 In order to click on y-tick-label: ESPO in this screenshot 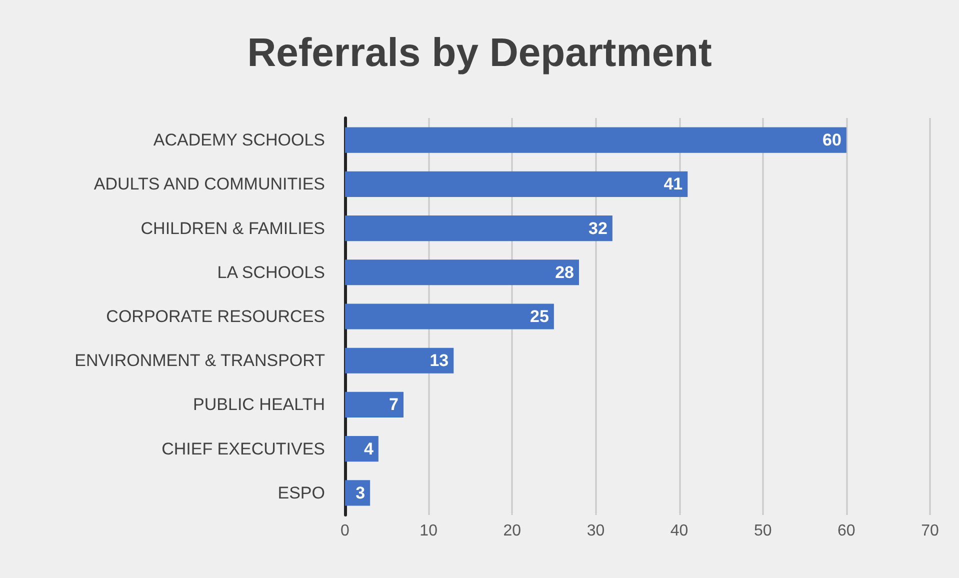, I will do `click(301, 492)`.